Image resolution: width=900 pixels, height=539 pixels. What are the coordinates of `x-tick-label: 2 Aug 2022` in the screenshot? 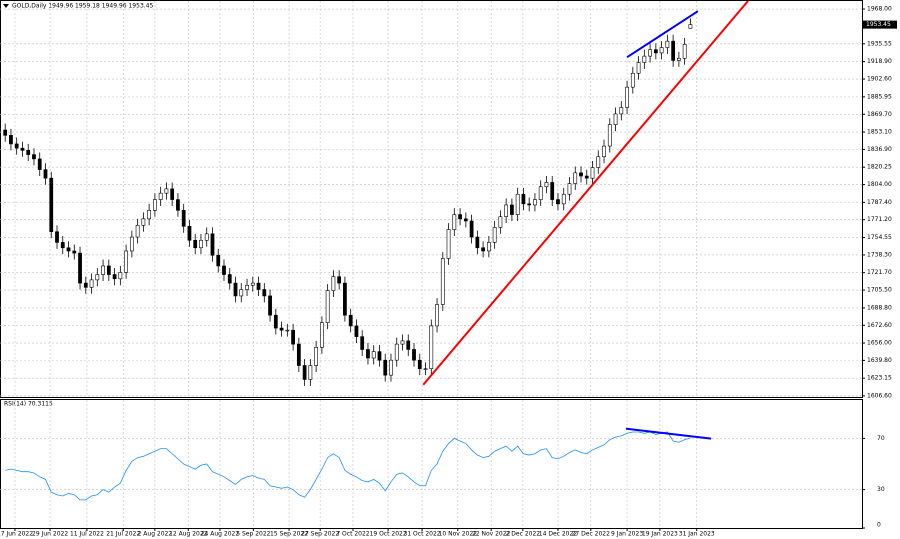 It's located at (155, 534).